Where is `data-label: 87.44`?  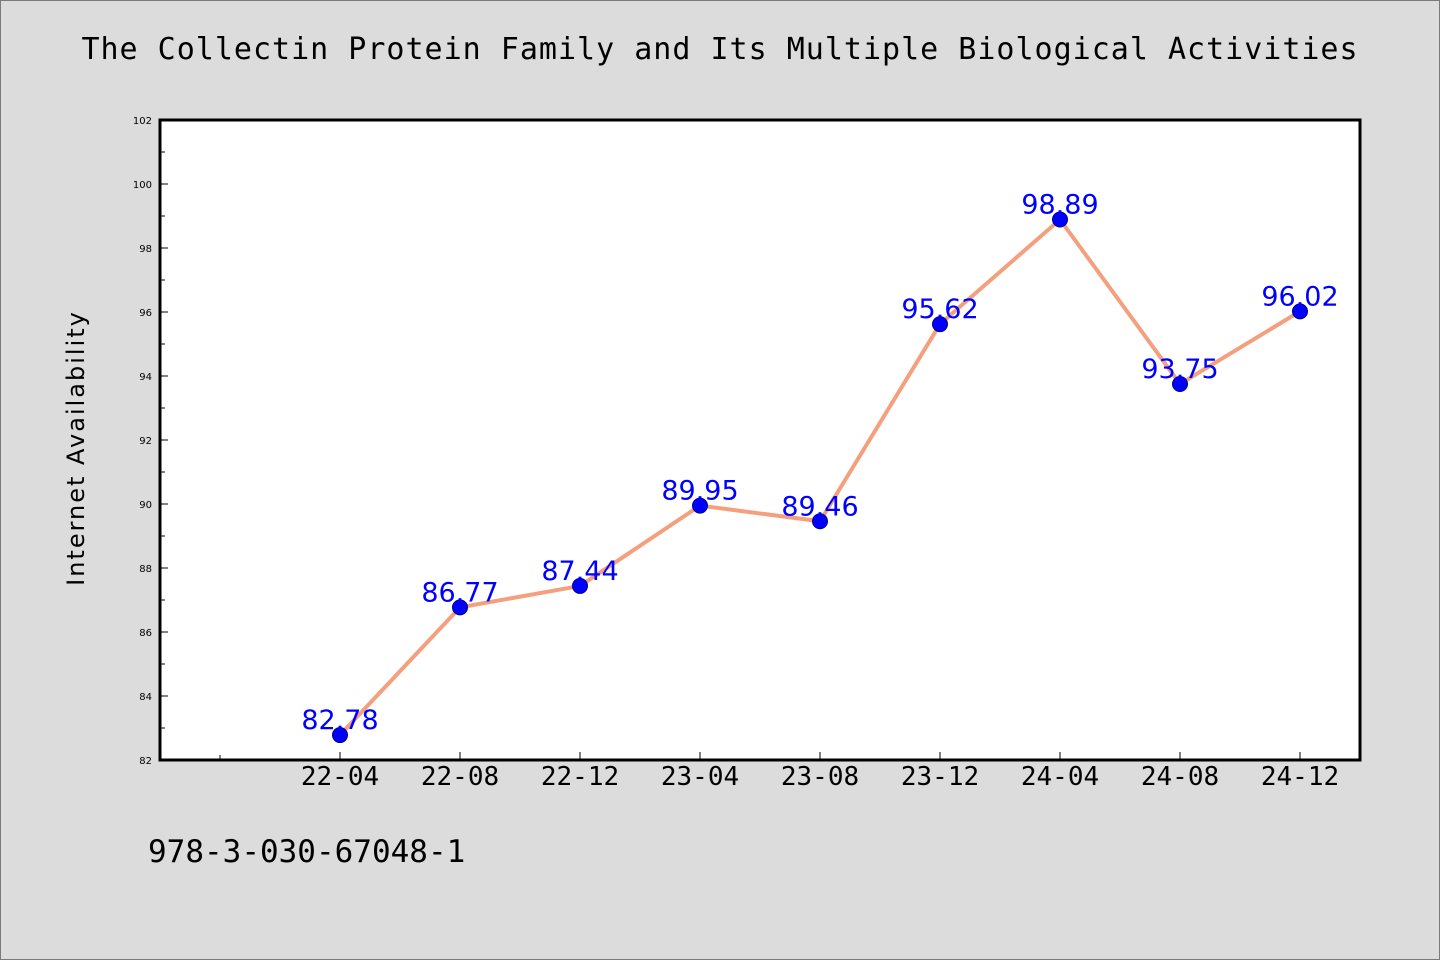
data-label: 87.44 is located at coordinates (579, 571).